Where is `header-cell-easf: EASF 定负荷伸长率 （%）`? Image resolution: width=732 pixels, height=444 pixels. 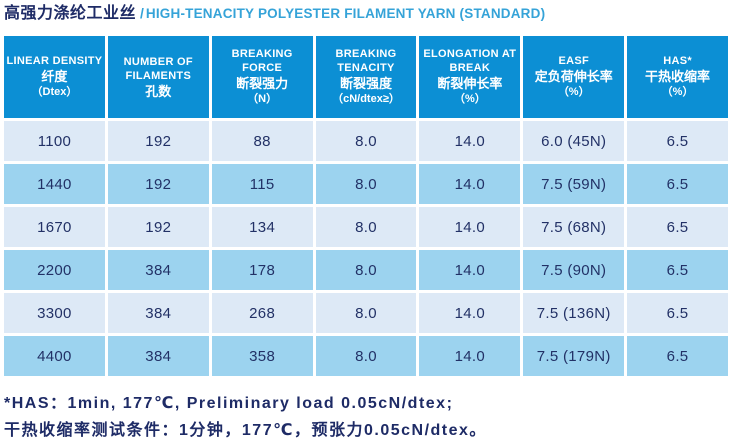
header-cell-easf: EASF 定负荷伸长率 （%） is located at coordinates (574, 77).